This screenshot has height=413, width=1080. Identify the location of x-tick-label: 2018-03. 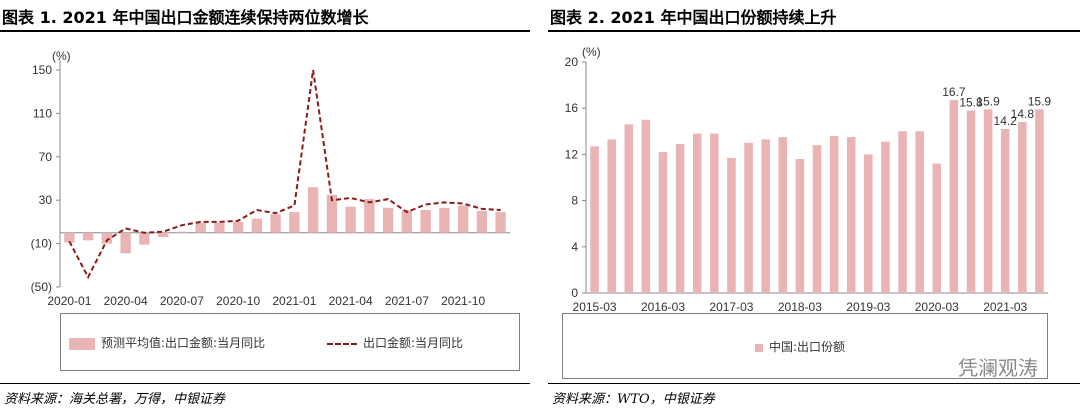
(800, 307).